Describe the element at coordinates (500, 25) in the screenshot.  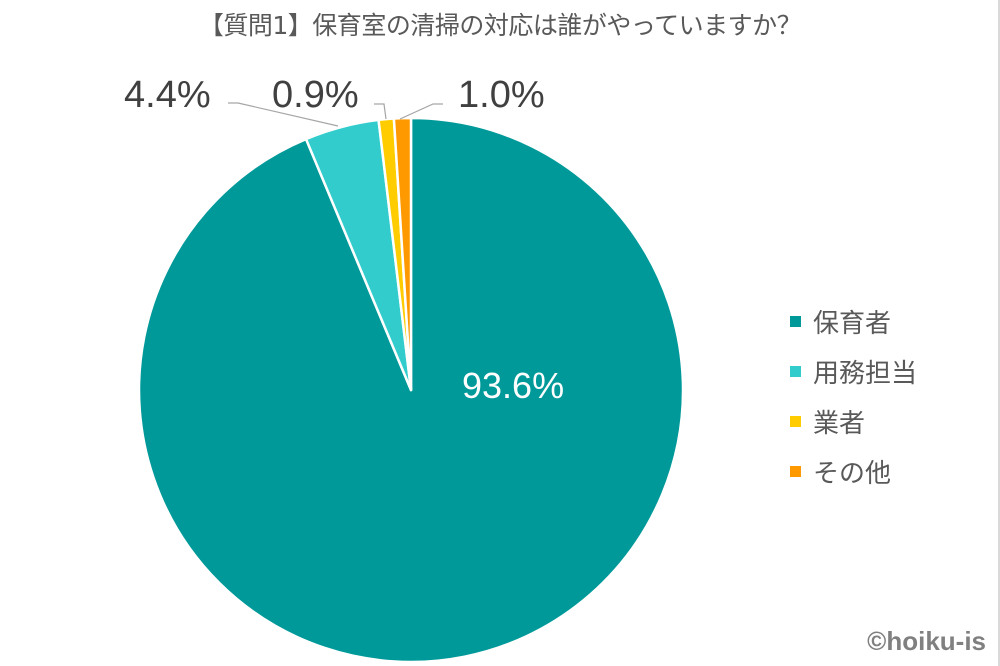
I see `chart-title: 【質問1】保育室の清掃の対応は誰がやっていますか？` at that location.